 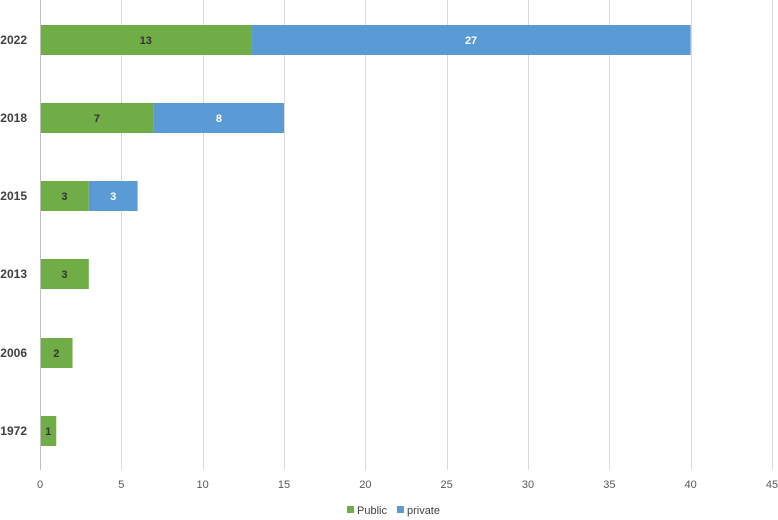 What do you see at coordinates (121, 485) in the screenshot?
I see `x-tick-label-5: 5` at bounding box center [121, 485].